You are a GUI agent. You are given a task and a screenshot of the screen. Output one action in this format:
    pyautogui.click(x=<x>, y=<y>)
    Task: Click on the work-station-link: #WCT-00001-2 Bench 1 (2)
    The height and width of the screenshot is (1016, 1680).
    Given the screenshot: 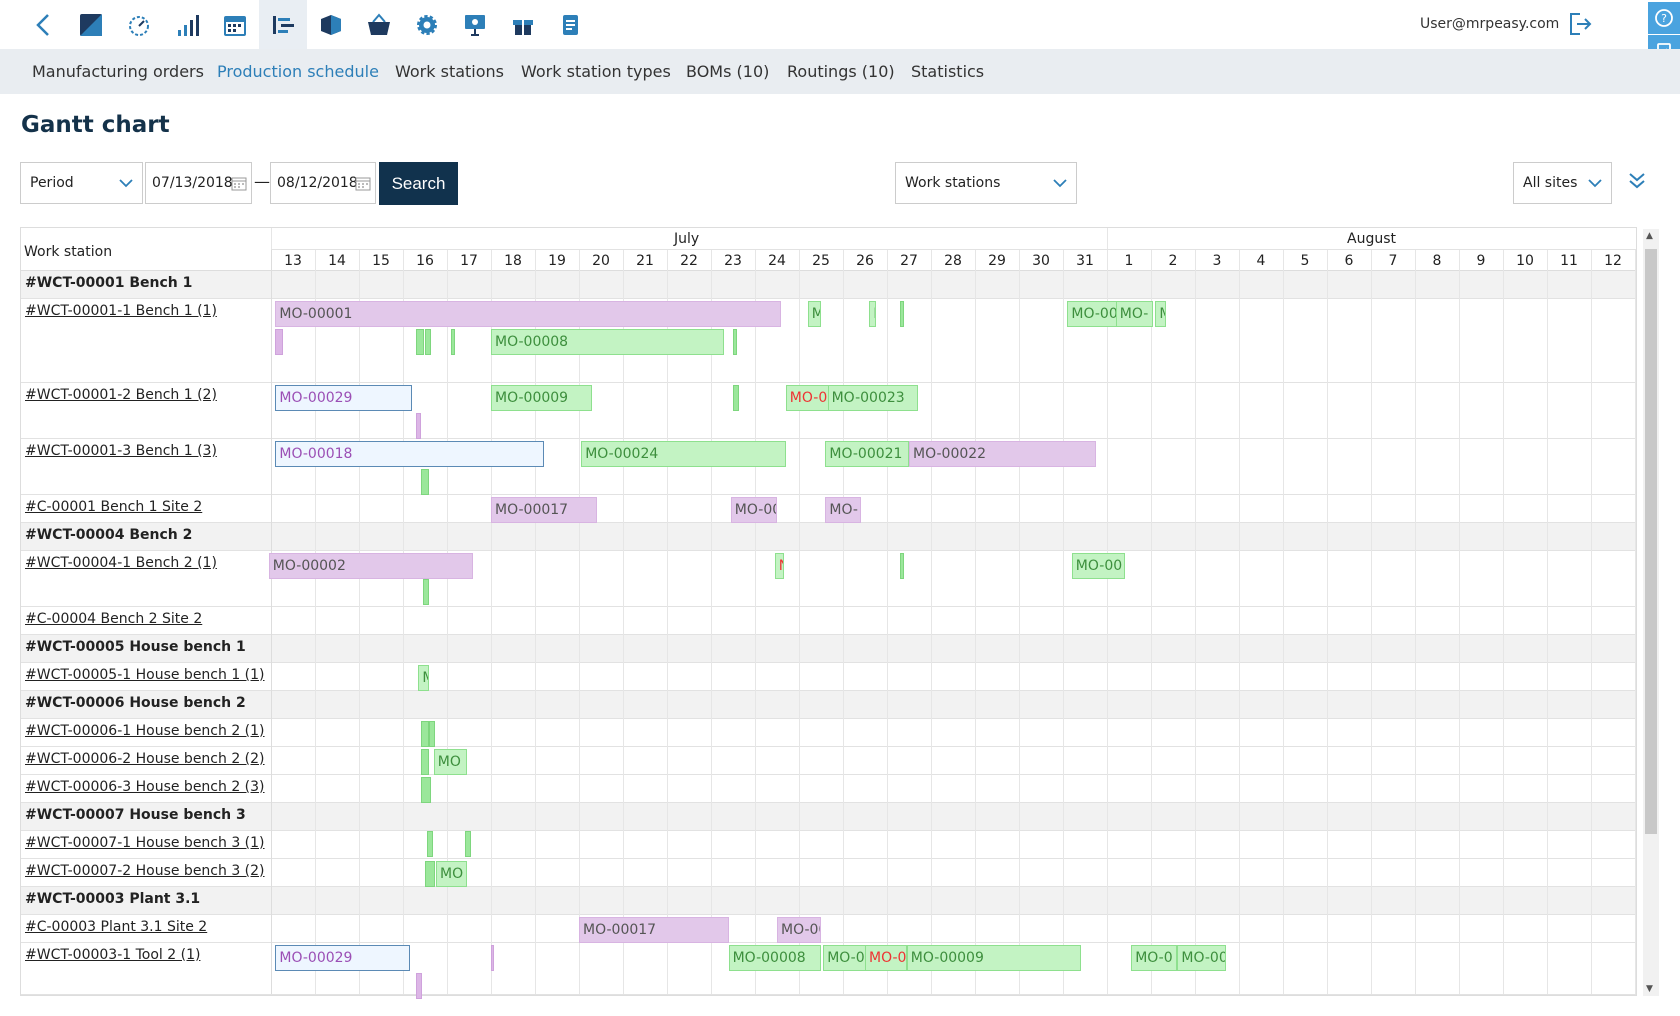 What is the action you would take?
    pyautogui.click(x=121, y=395)
    